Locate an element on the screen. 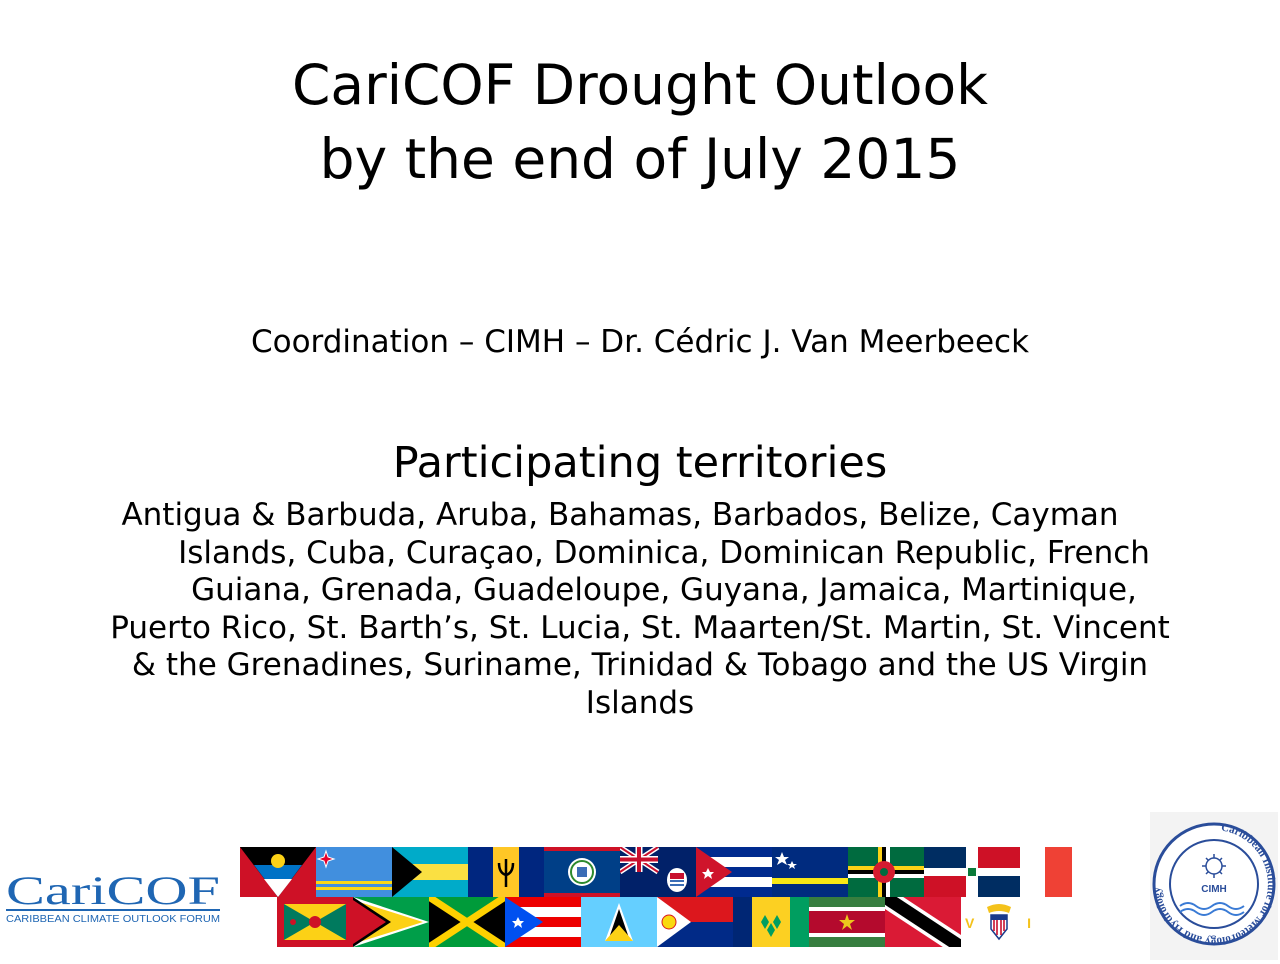 The image size is (1280, 964). dominican-republic-flag is located at coordinates (972, 872).